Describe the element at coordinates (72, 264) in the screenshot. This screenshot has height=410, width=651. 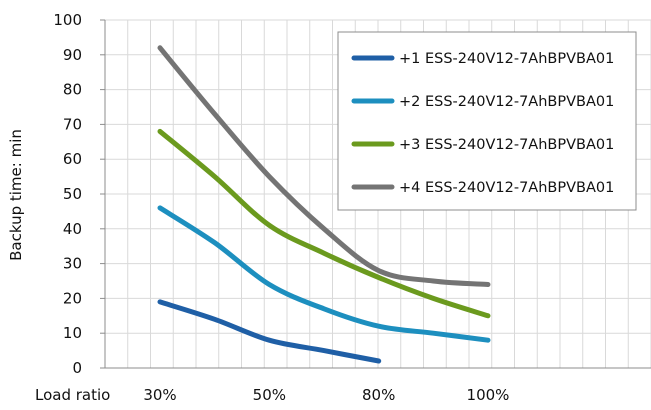
I see `y-tick-label: 30` at that location.